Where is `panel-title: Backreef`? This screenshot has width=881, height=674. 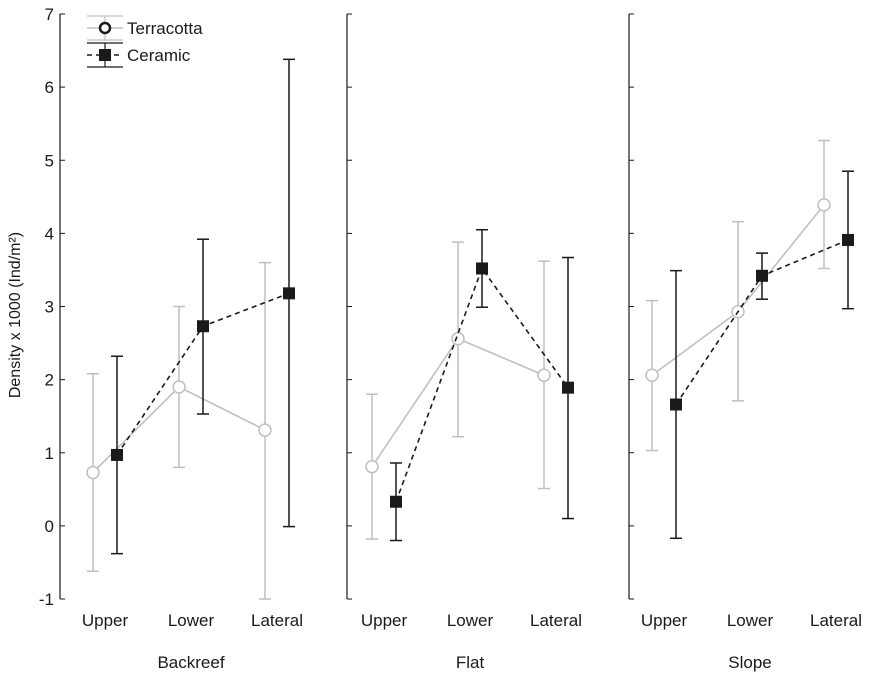 panel-title: Backreef is located at coordinates (190, 662).